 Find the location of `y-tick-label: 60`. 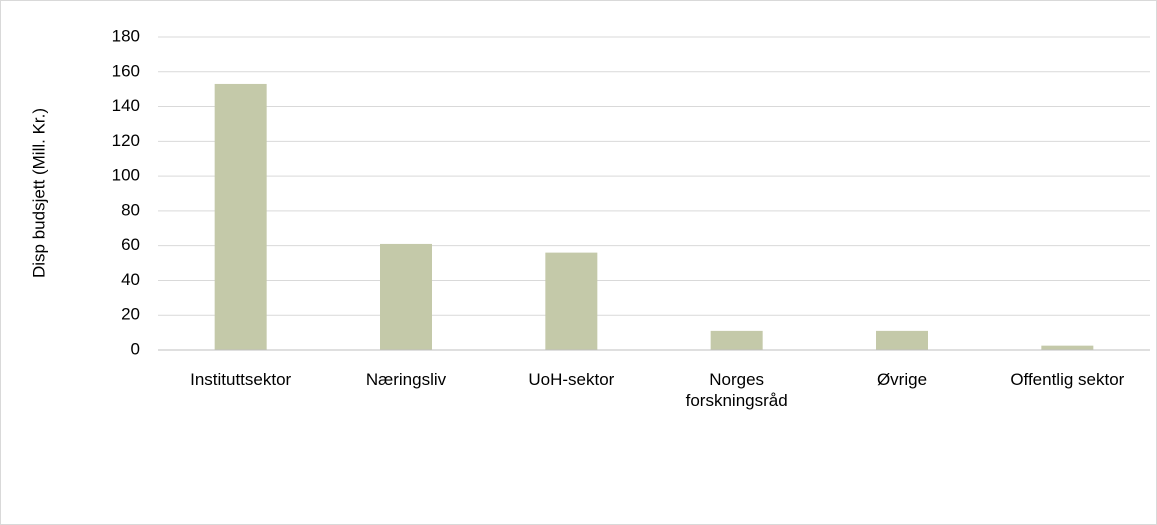

y-tick-label: 60 is located at coordinates (130, 244).